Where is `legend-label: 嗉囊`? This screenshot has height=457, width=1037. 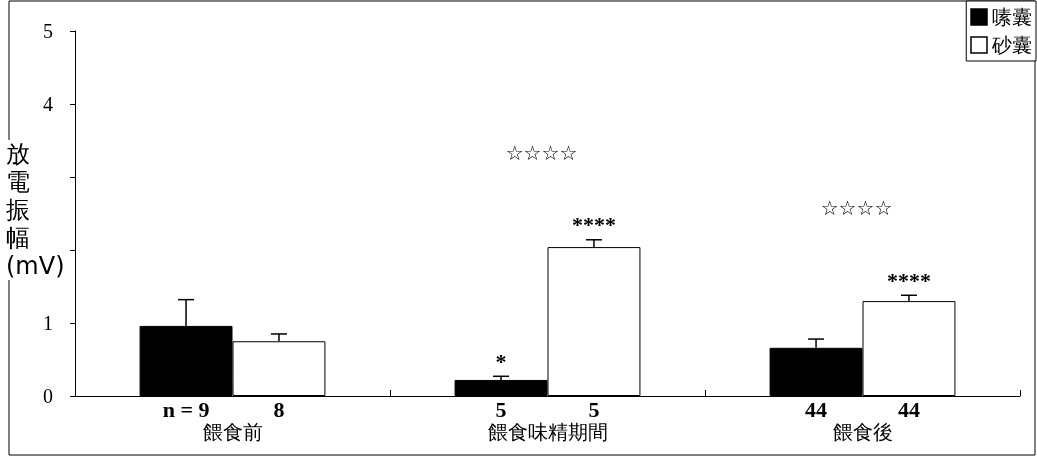 legend-label: 嗉囊 is located at coordinates (1012, 17).